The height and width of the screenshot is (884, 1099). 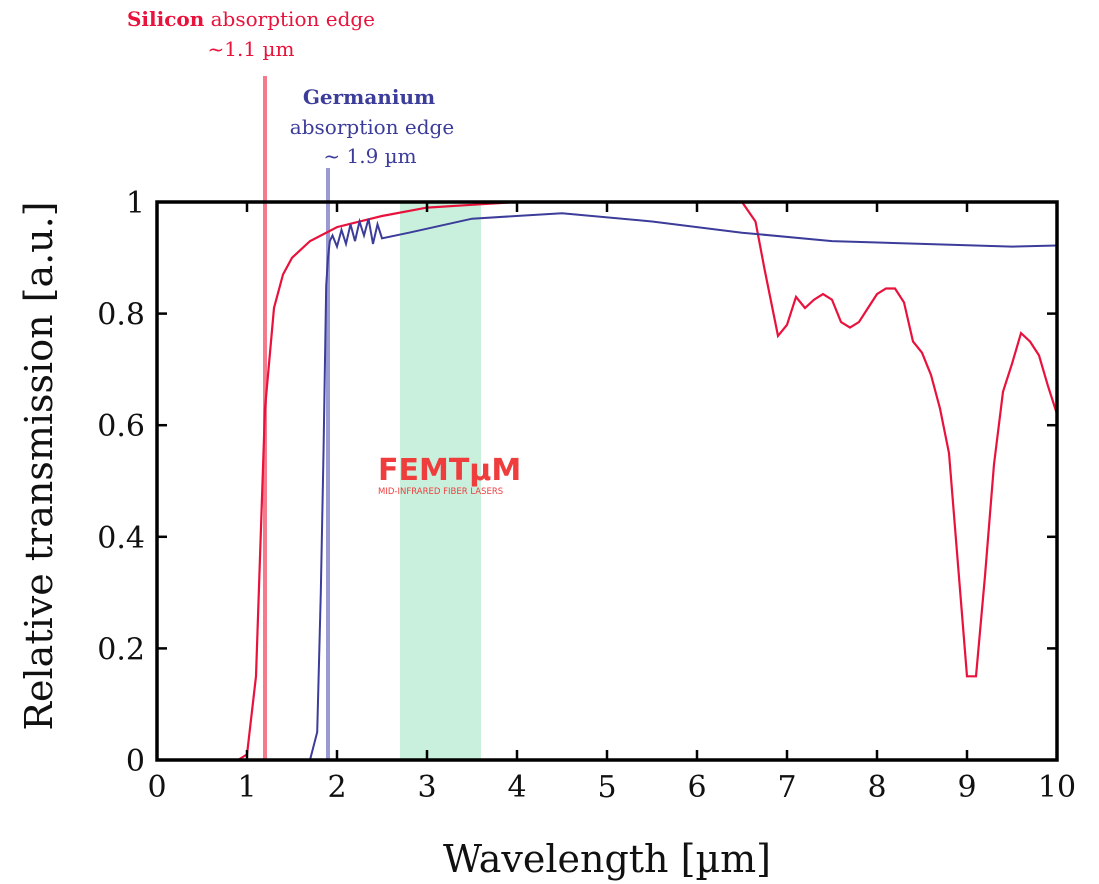 I want to click on x-tick-label: 2, so click(x=336, y=787).